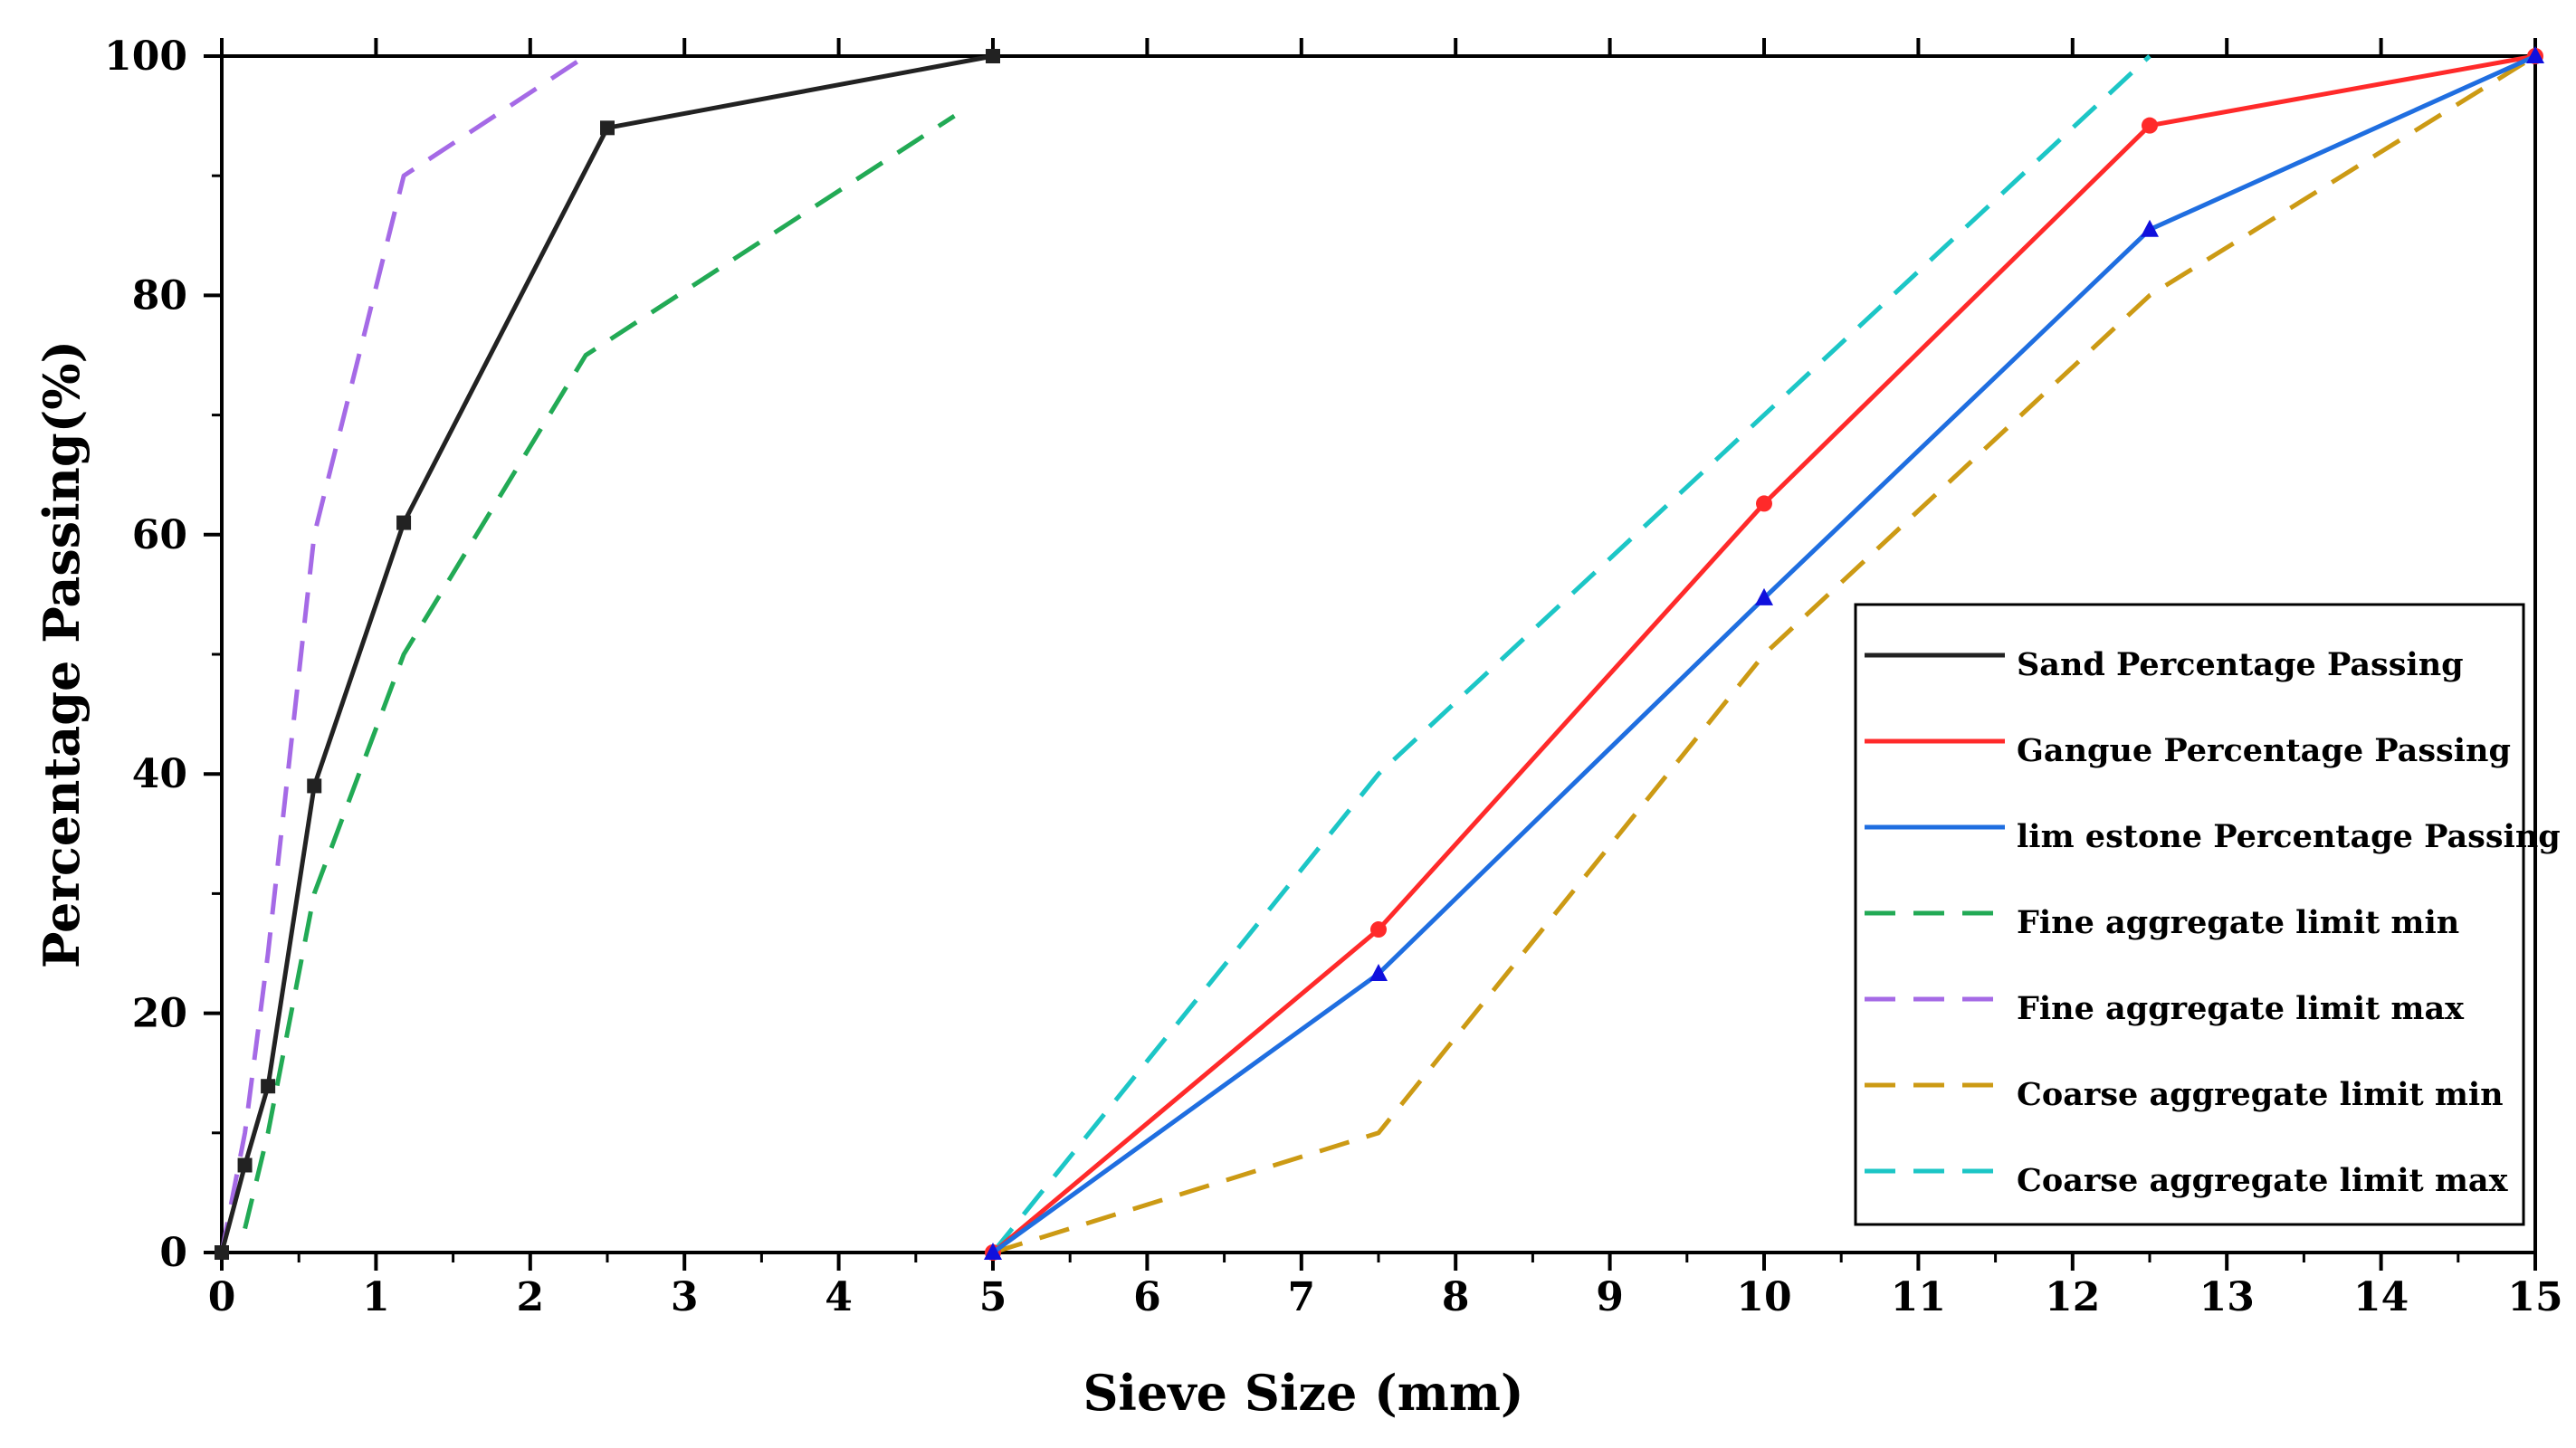  I want to click on x-tick-label: 12, so click(2072, 1297).